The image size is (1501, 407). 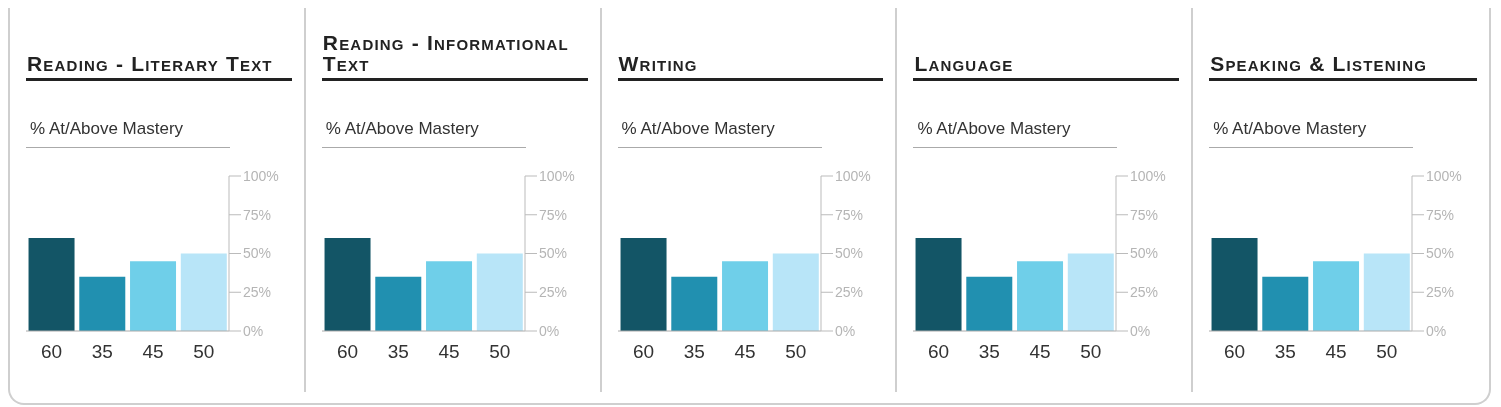 What do you see at coordinates (446, 53) in the screenshot?
I see `chart-title: Reading - Informational Text` at bounding box center [446, 53].